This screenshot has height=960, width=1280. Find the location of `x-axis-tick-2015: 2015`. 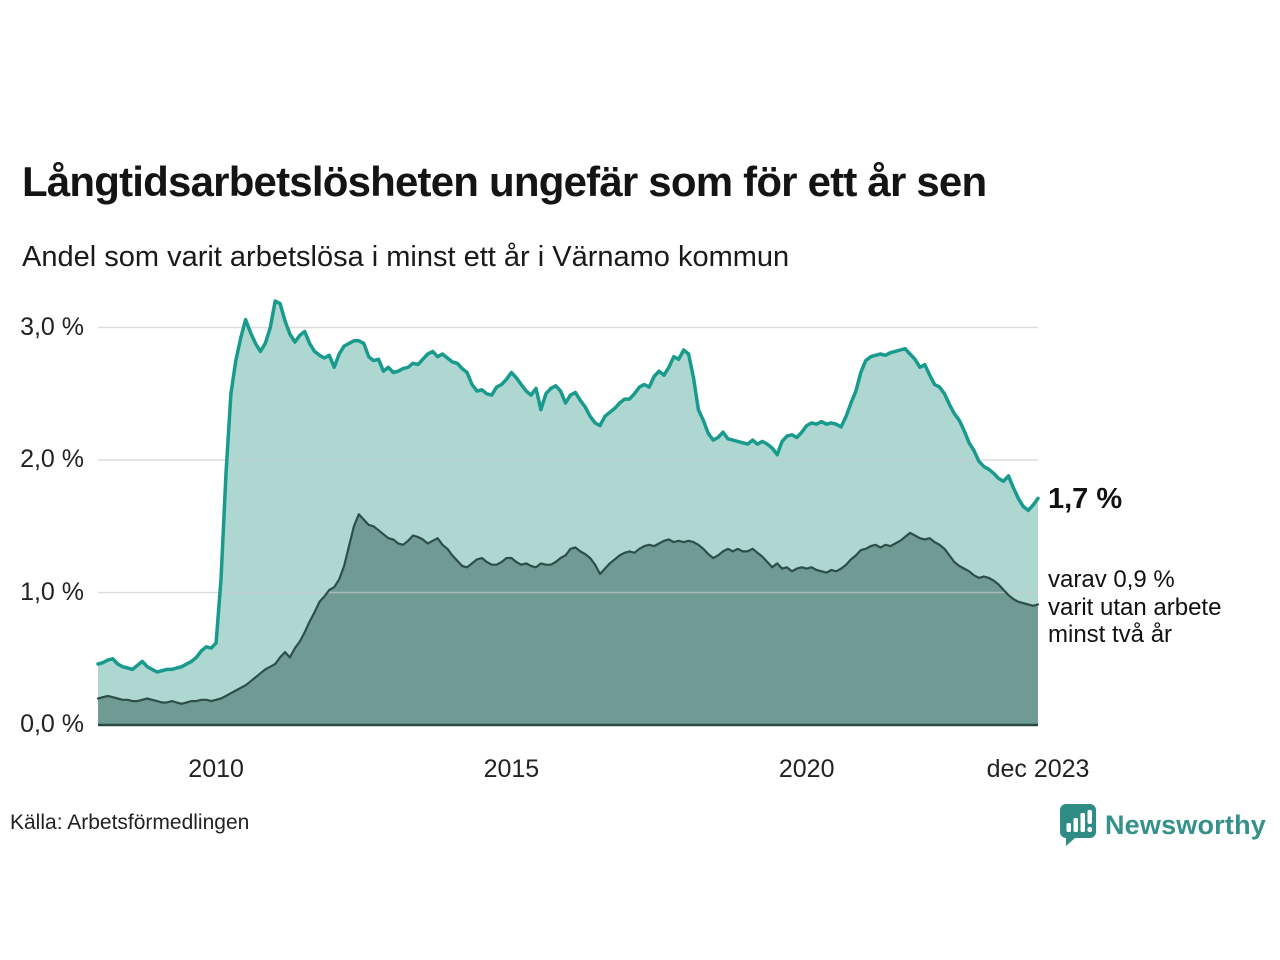

x-axis-tick-2015: 2015 is located at coordinates (511, 769).